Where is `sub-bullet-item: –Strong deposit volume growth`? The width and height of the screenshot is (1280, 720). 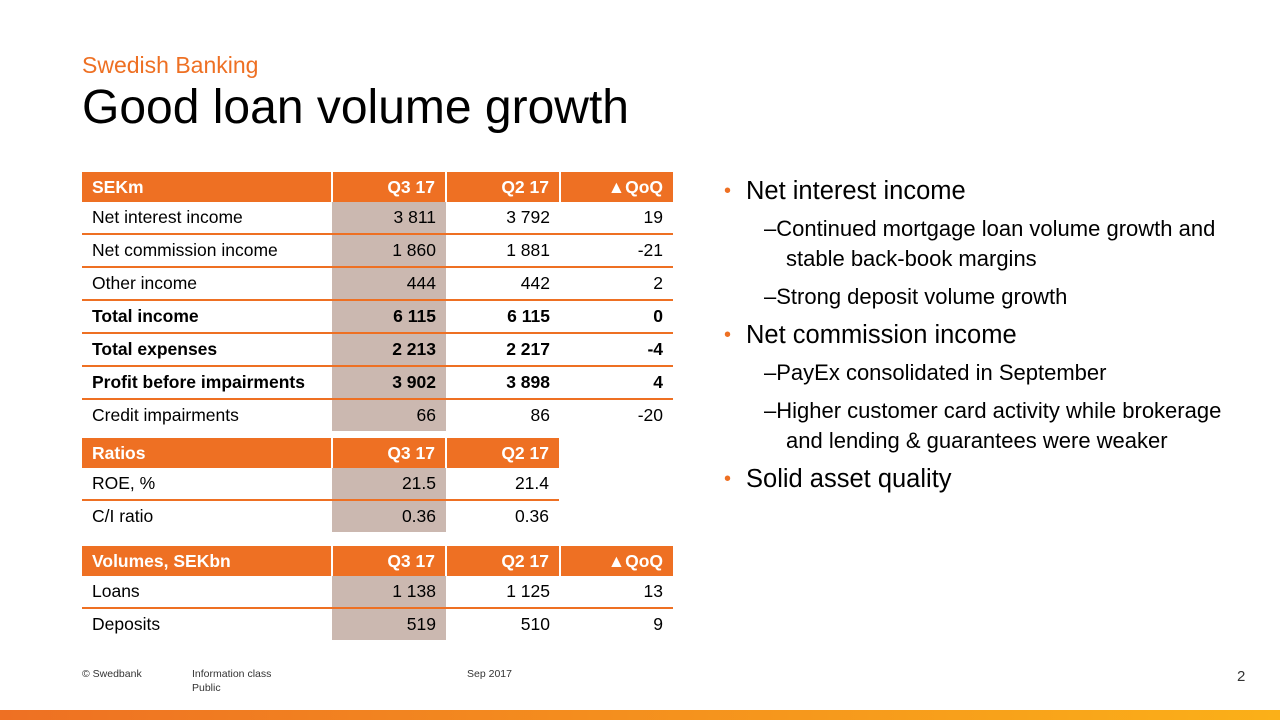
sub-bullet-item: –Strong deposit volume growth is located at coordinates (994, 297).